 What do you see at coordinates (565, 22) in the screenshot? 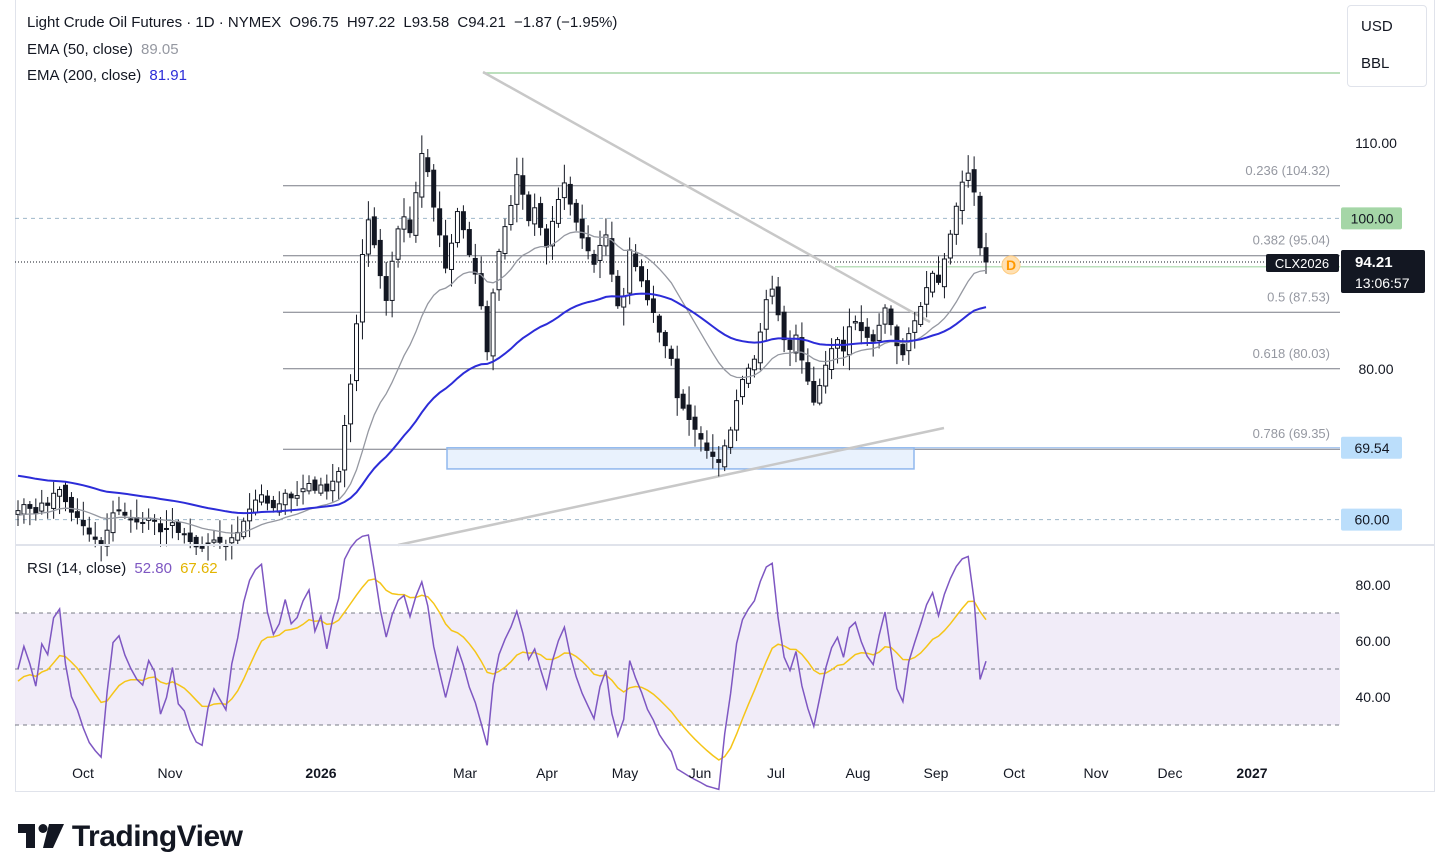
I see `change-value: −1.87 (−1.95%)` at bounding box center [565, 22].